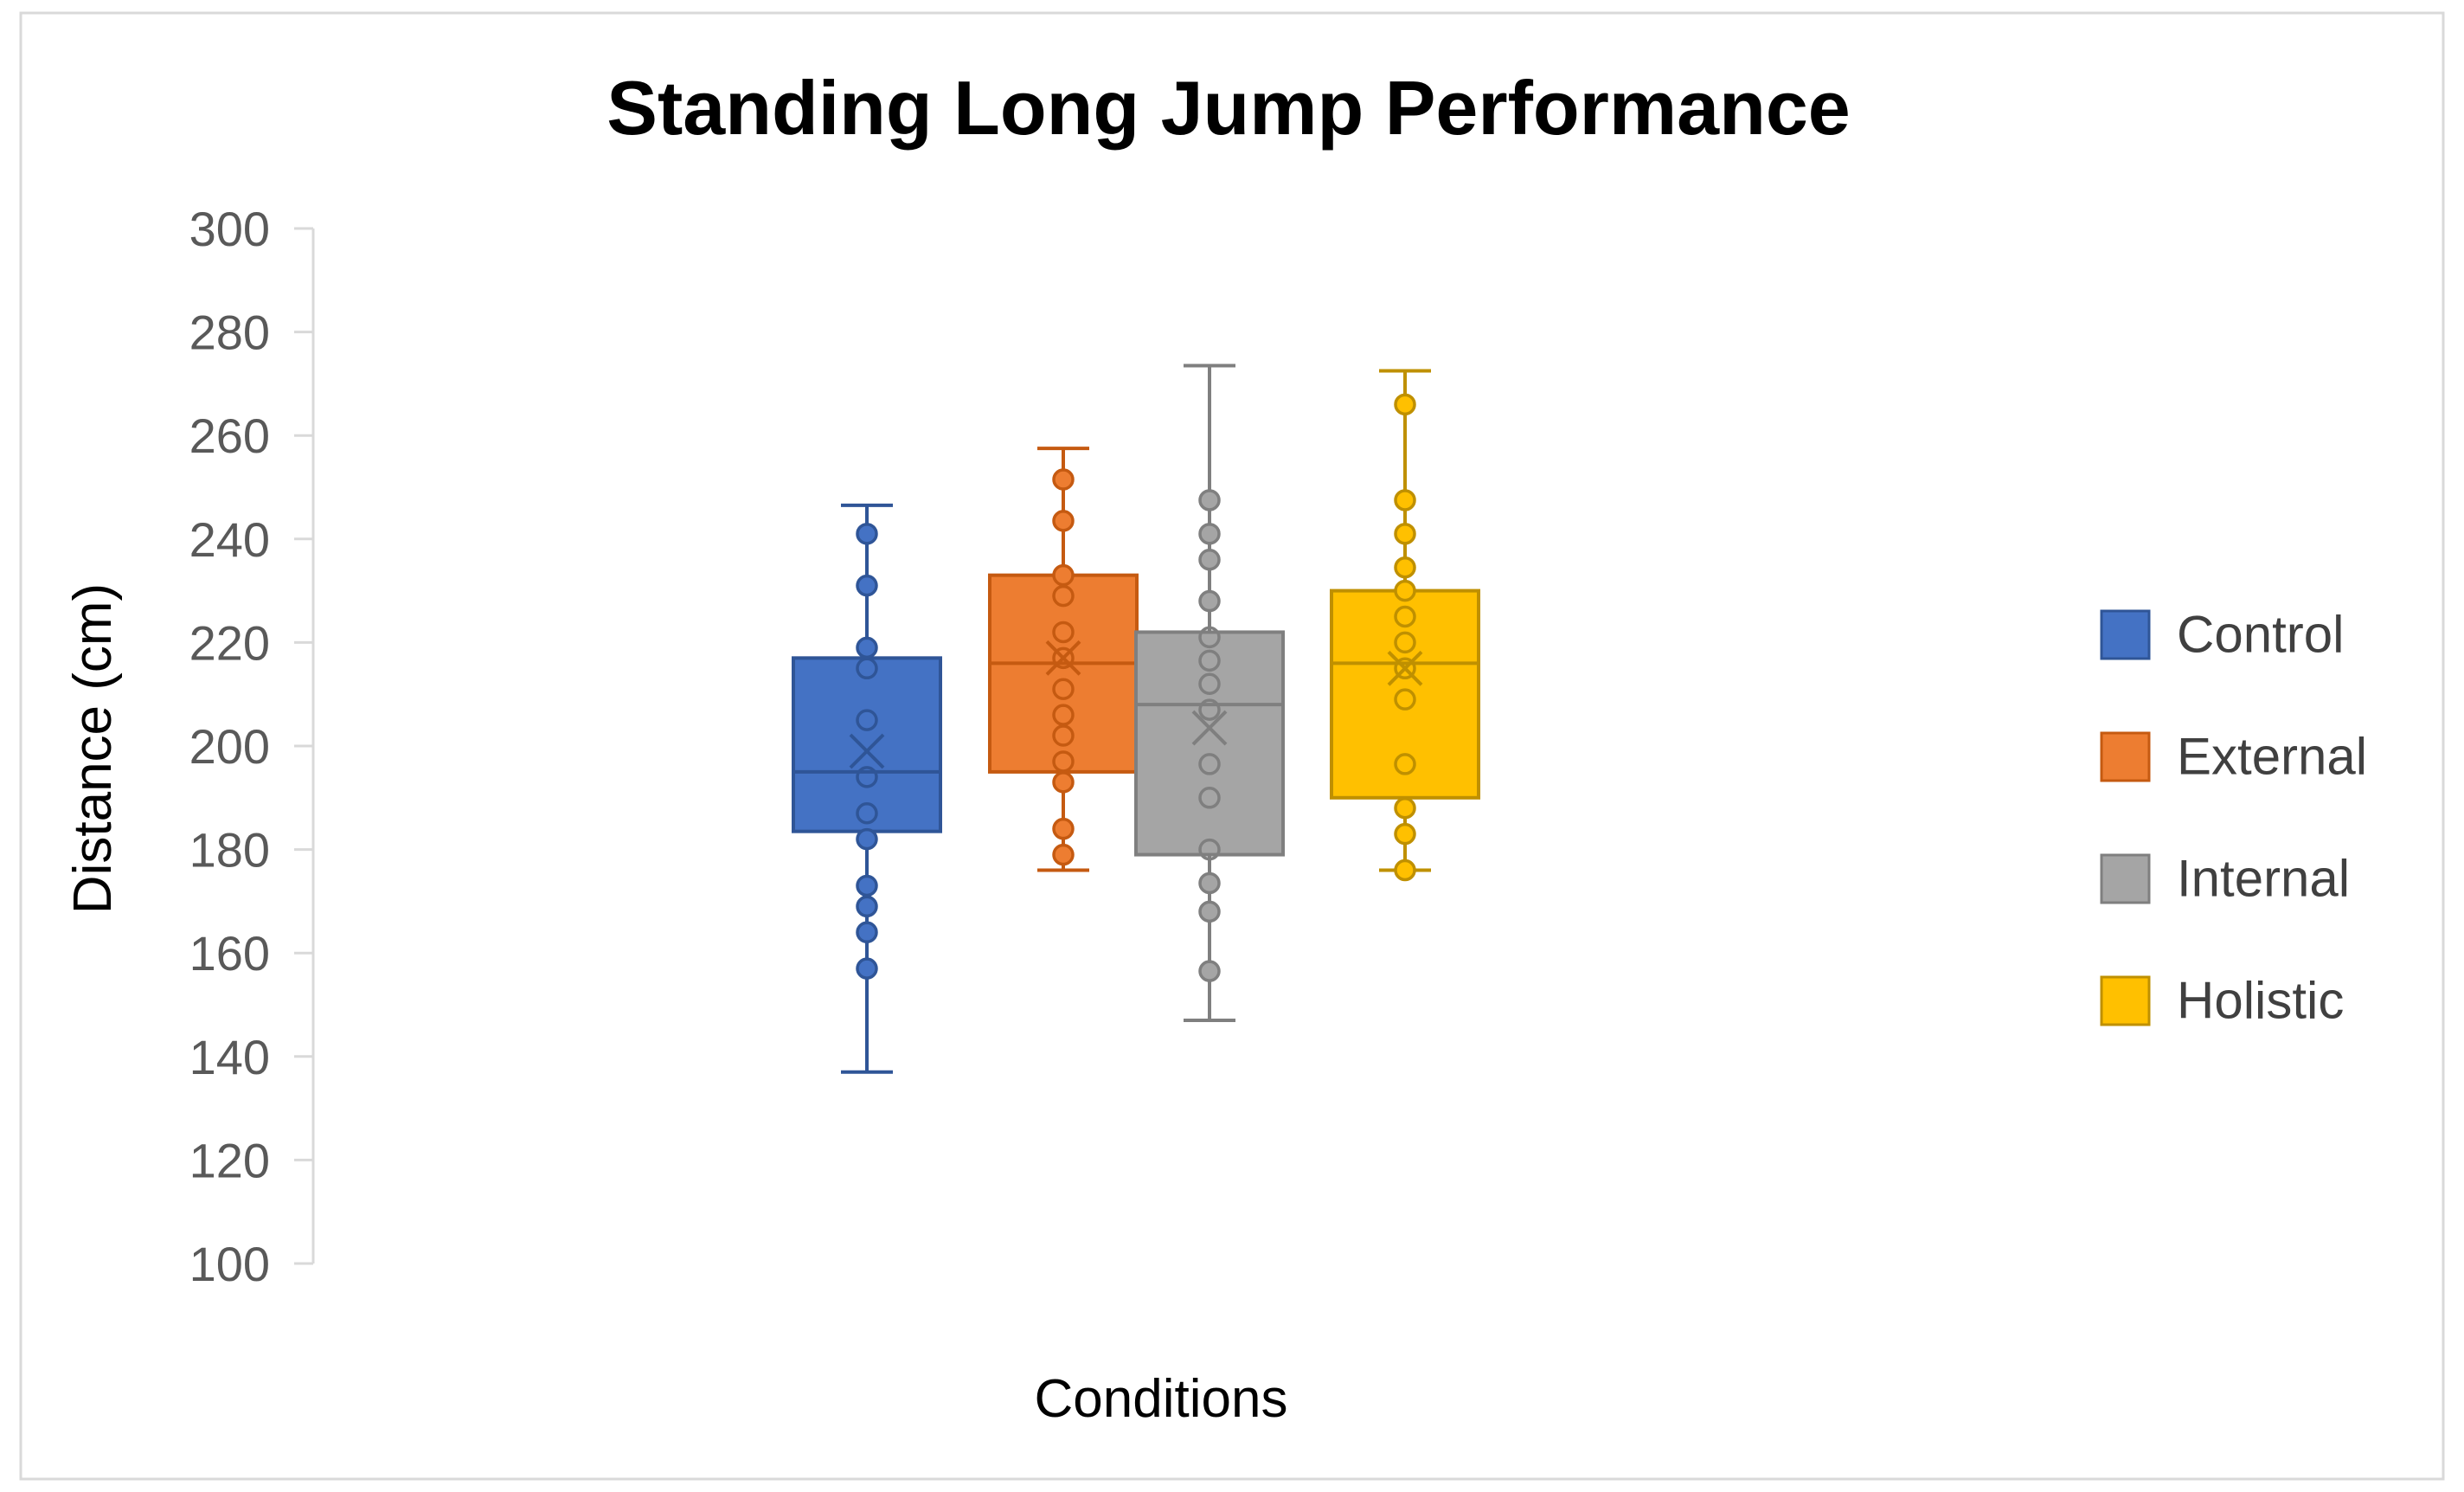  Describe the element at coordinates (229, 1057) in the screenshot. I see `y-tick-label: 140` at that location.